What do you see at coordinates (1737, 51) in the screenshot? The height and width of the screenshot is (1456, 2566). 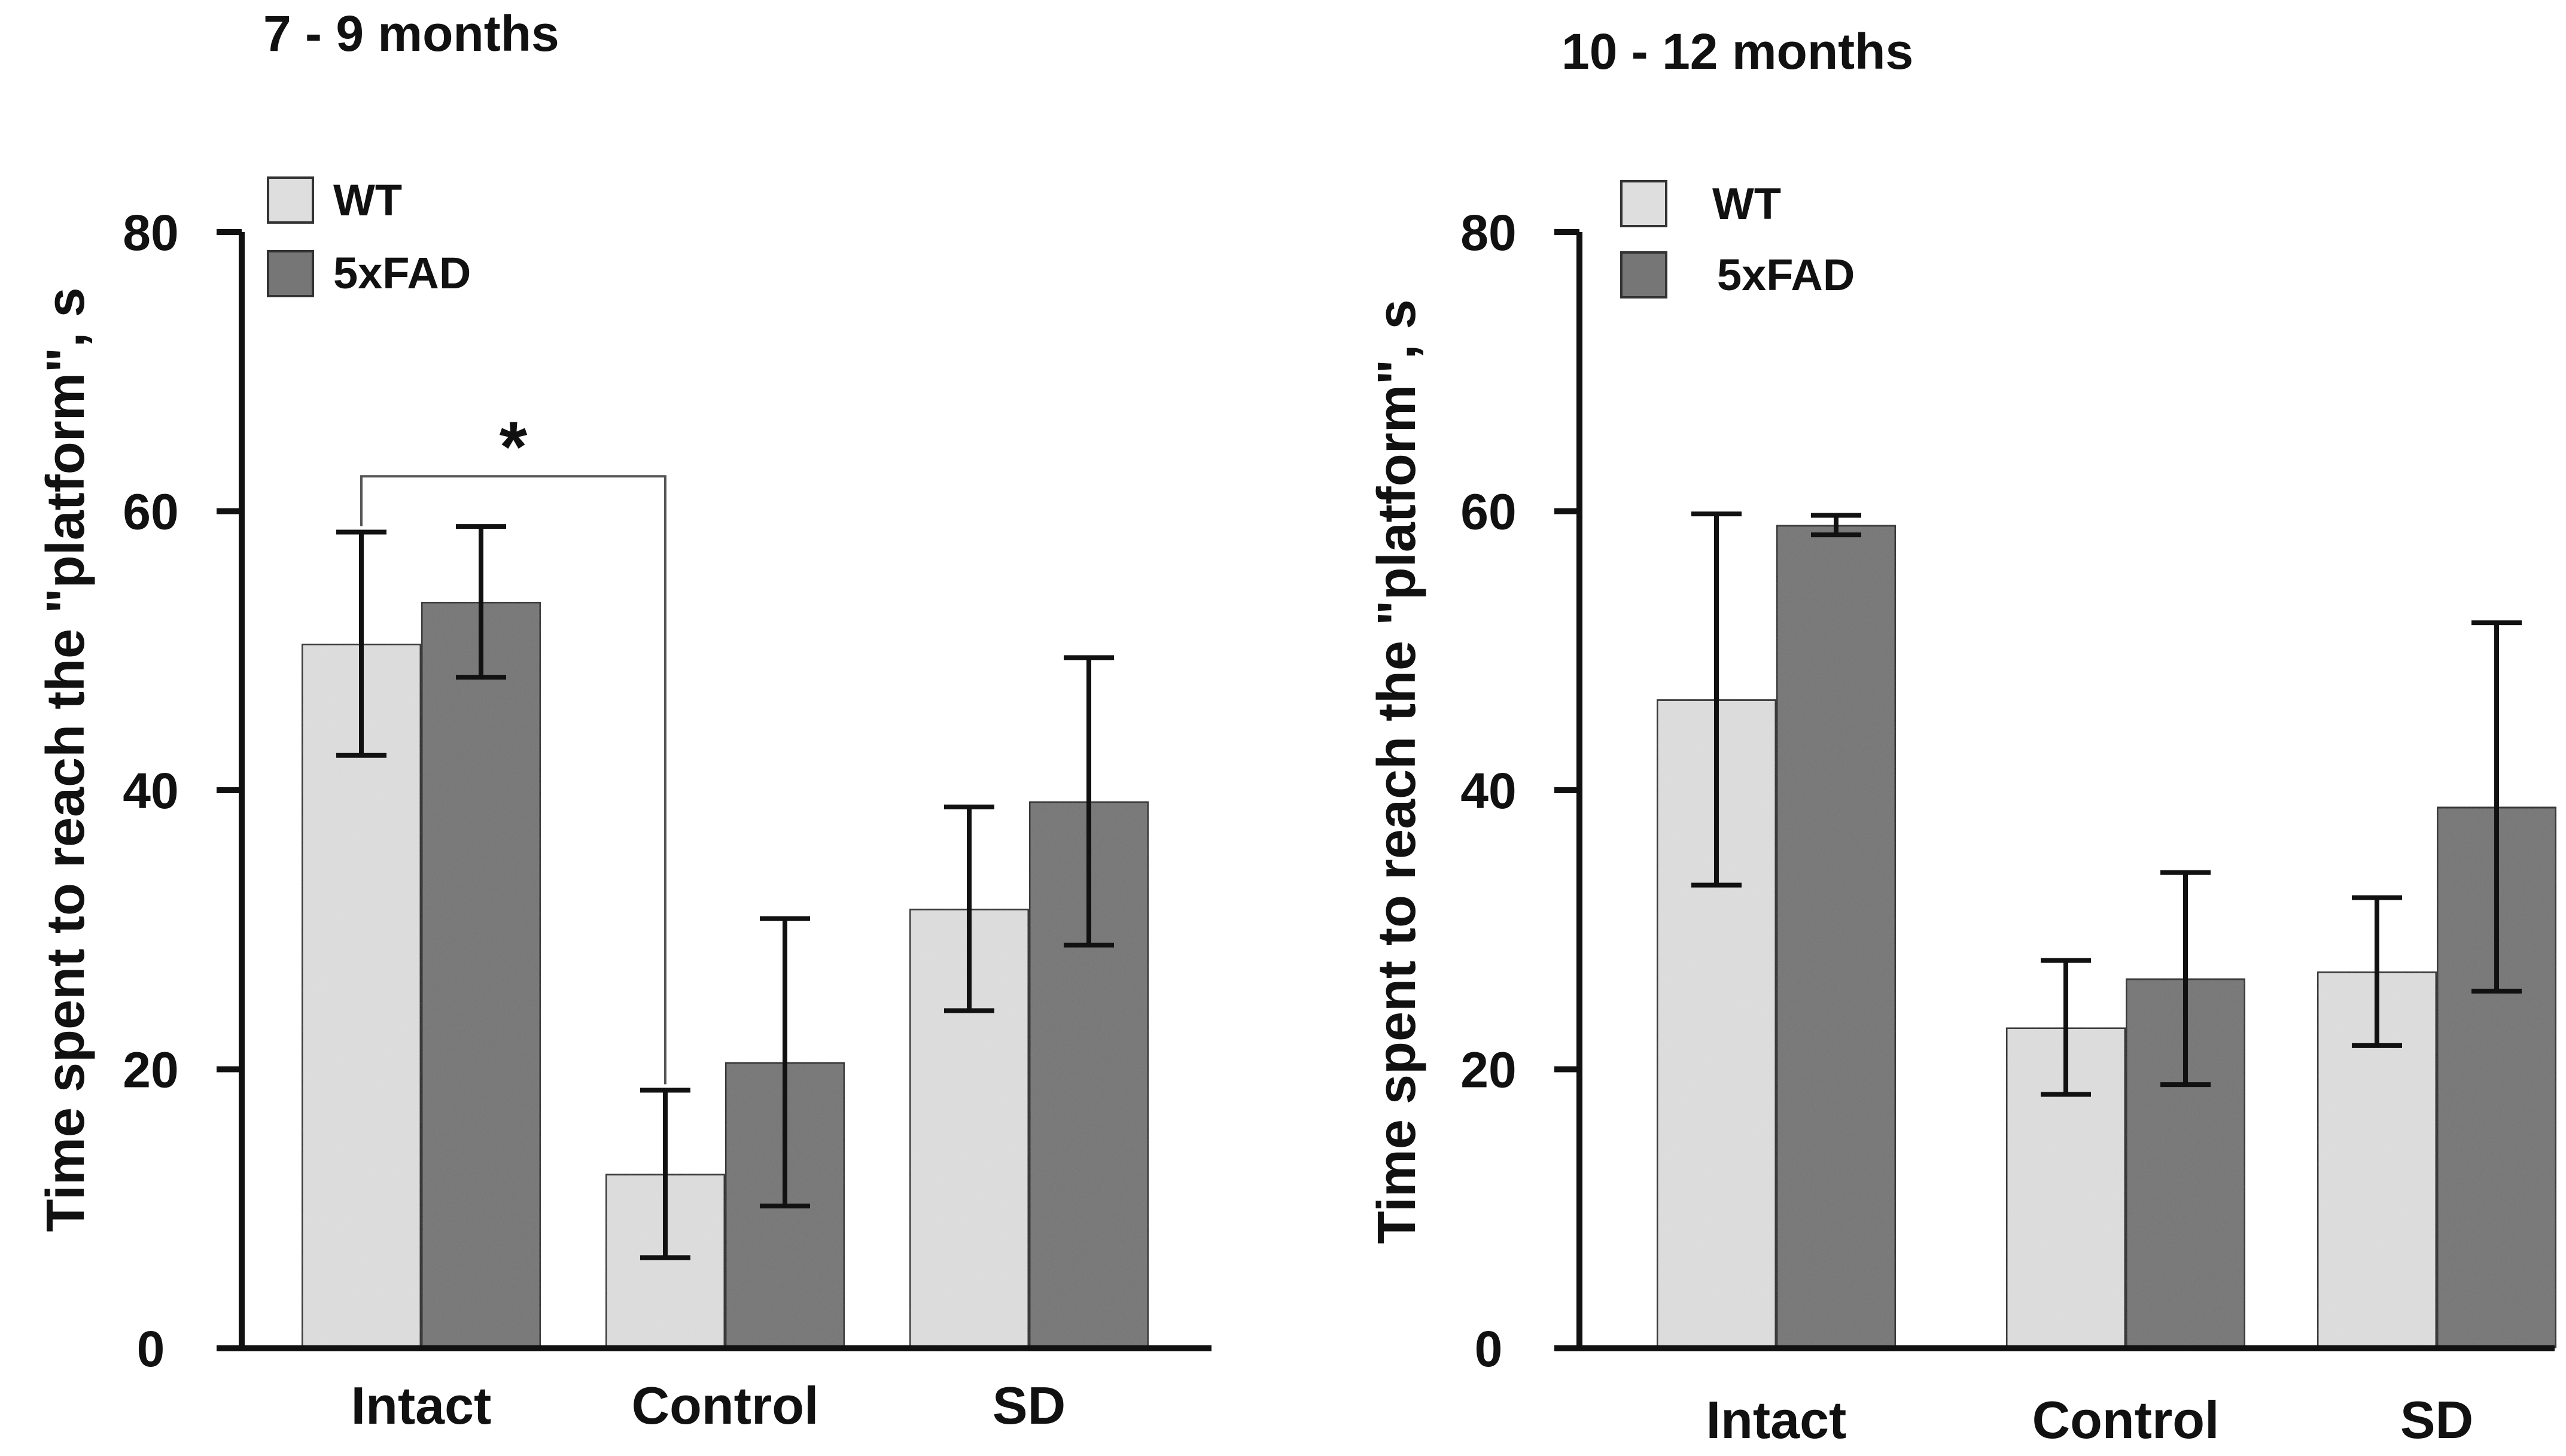 I see `chart-title: 10 - 12 months` at bounding box center [1737, 51].